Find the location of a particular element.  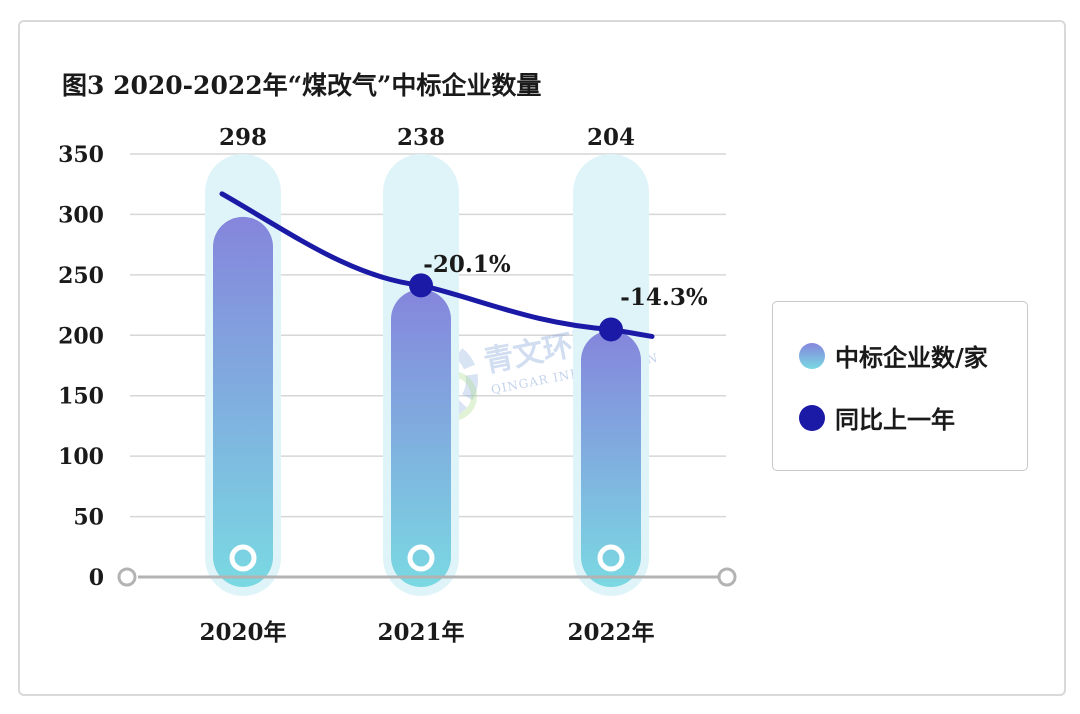

x-tick-label: 2020年 is located at coordinates (242, 632).